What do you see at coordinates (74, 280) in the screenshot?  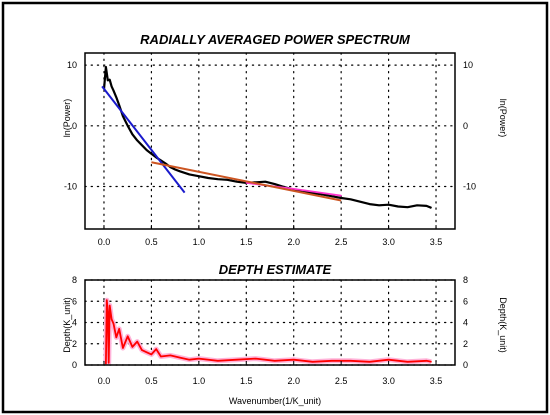 I see `depth-y-tick-label-left: 8` at bounding box center [74, 280].